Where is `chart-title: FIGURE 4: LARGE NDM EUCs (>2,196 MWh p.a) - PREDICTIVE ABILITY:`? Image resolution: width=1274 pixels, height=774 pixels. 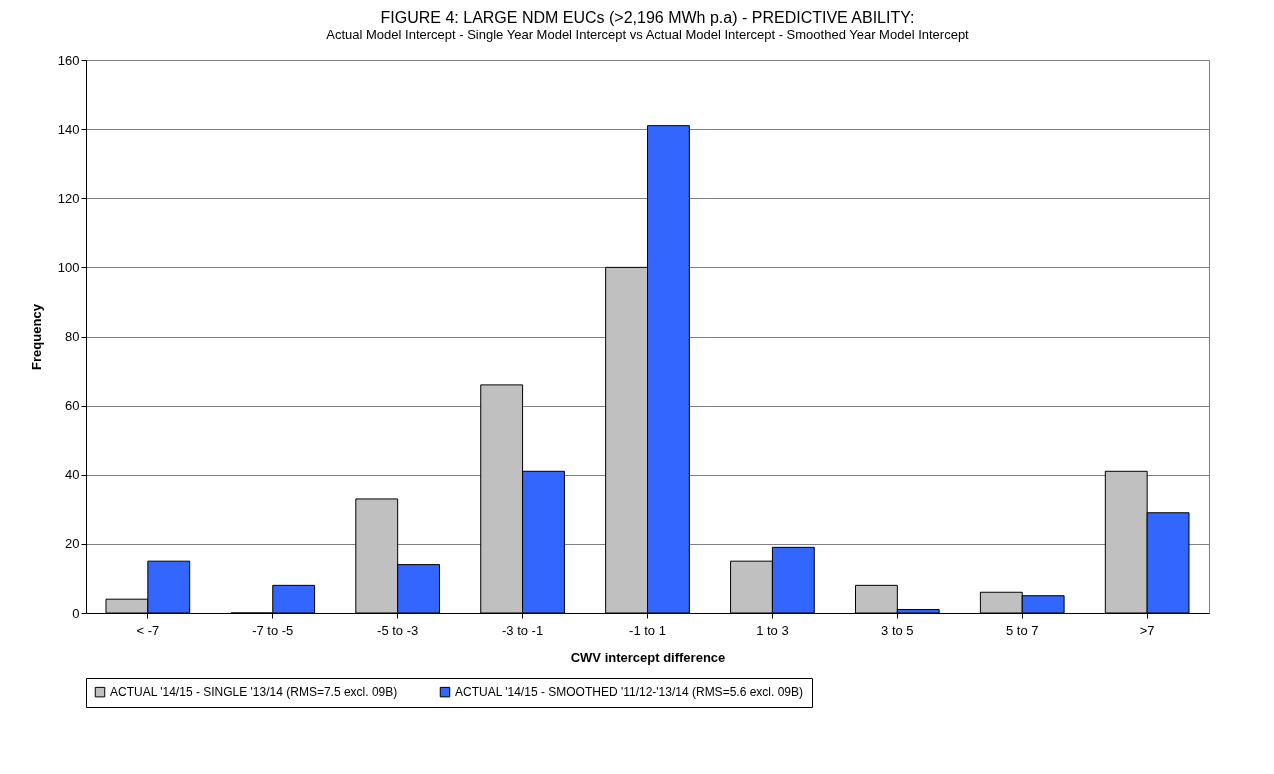
chart-title: FIGURE 4: LARGE NDM EUCs (>2,196 MWh p.a) - PREDICTIVE ABILITY: is located at coordinates (647, 17).